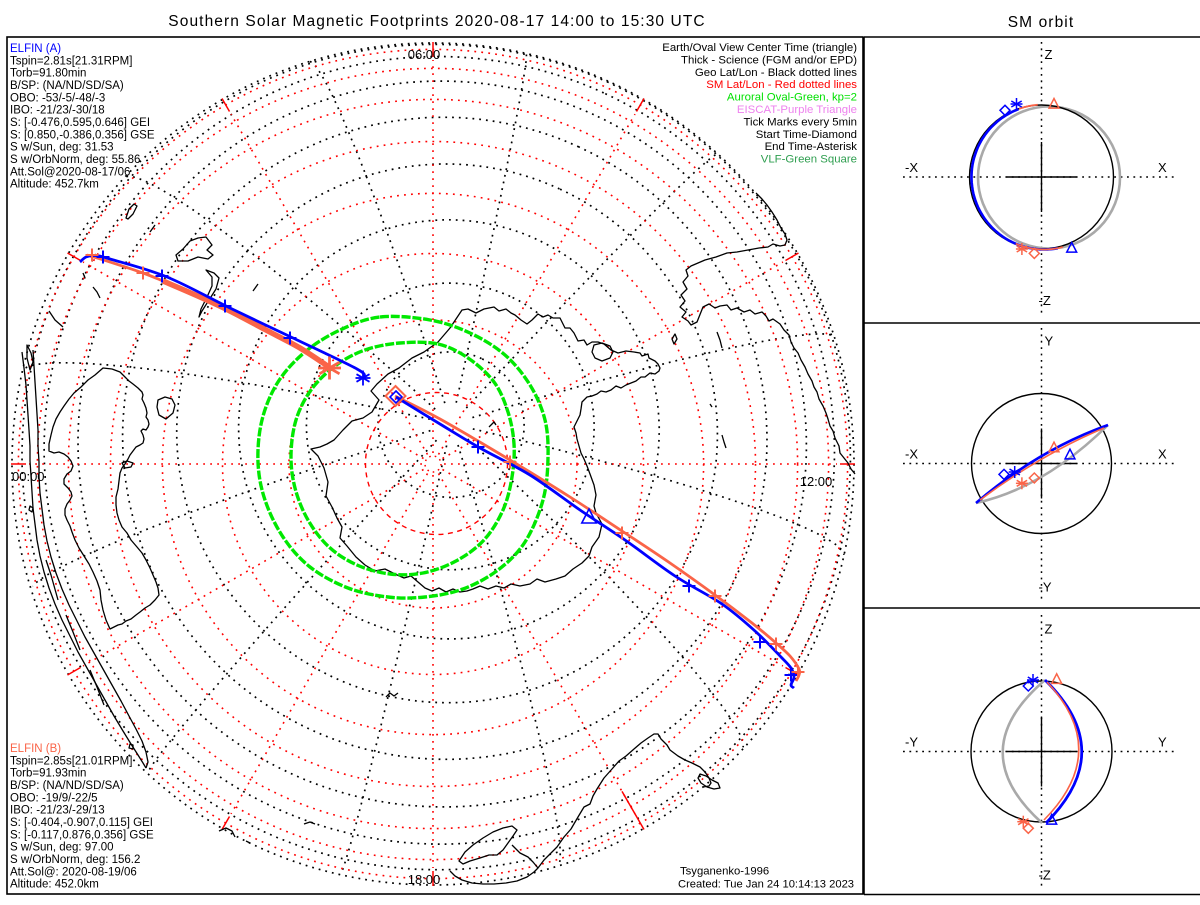  I want to click on svg-text: 00:00, so click(28, 476).